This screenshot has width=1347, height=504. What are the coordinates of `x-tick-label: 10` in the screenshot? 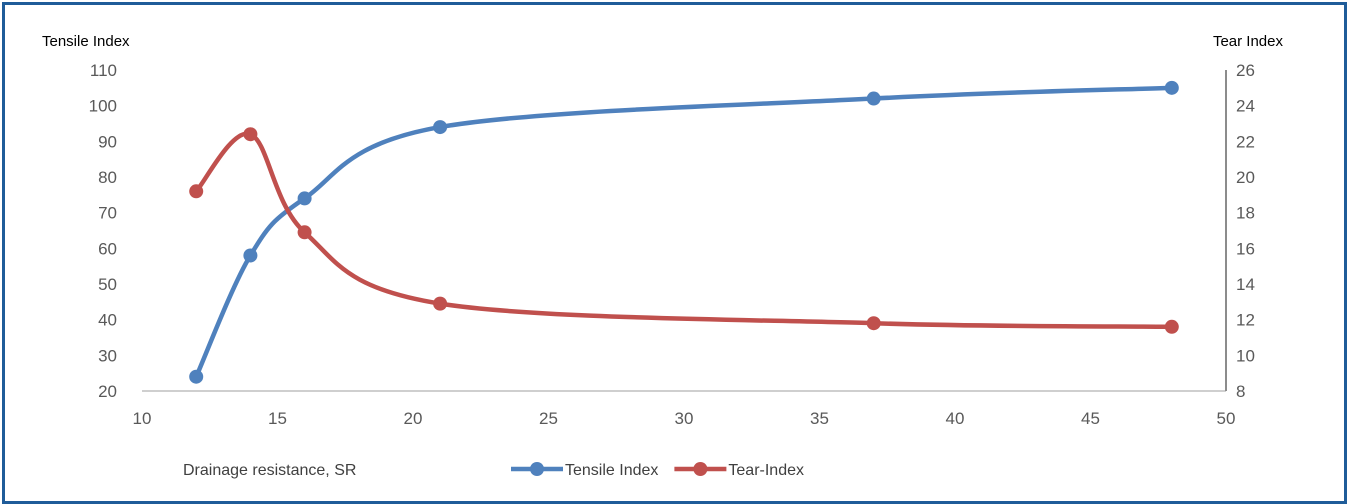 It's located at (142, 418).